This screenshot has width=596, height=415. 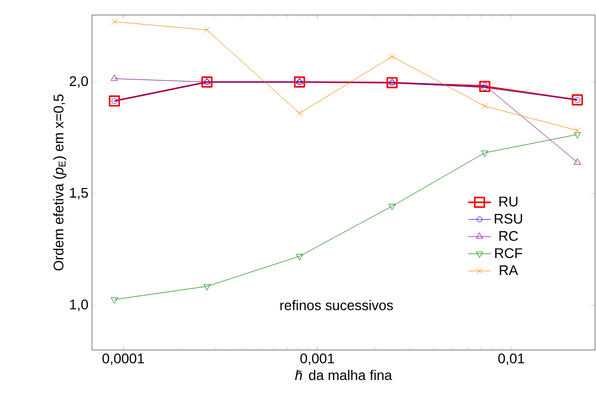 What do you see at coordinates (508, 236) in the screenshot?
I see `legend-label: RC` at bounding box center [508, 236].